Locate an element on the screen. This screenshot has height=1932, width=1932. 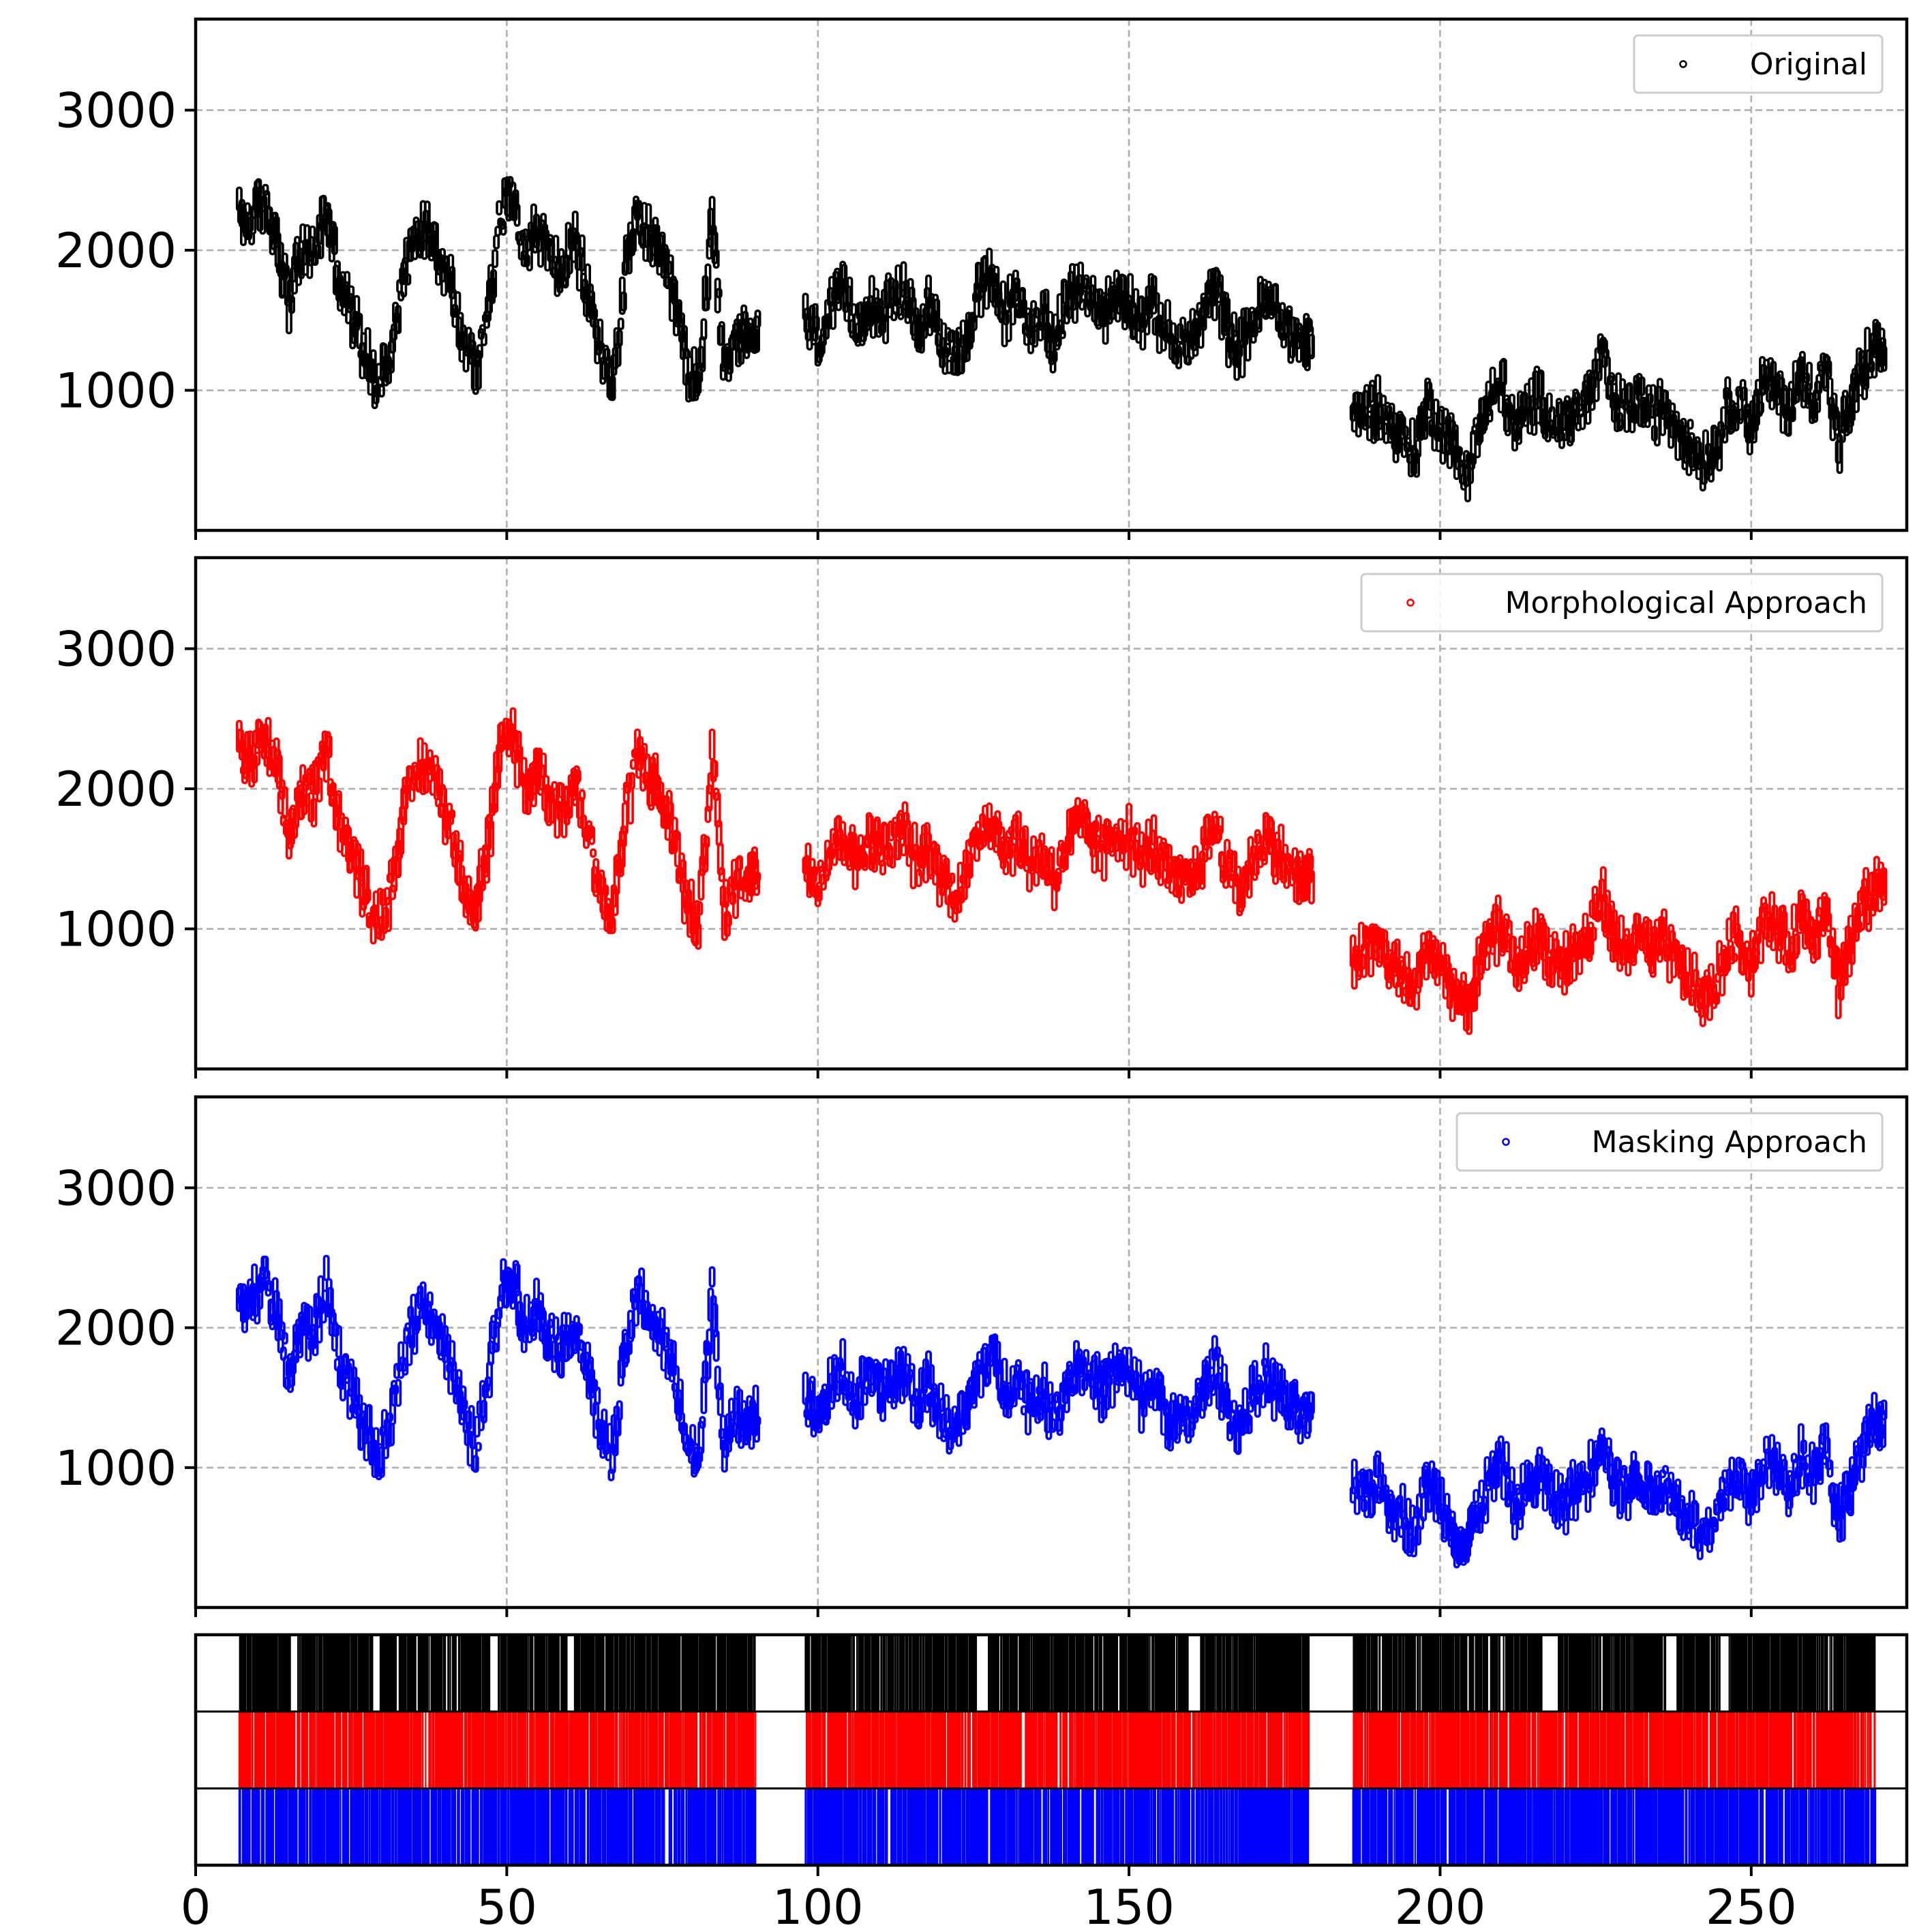
legend-masking: Masking Approach is located at coordinates (1669, 1142).